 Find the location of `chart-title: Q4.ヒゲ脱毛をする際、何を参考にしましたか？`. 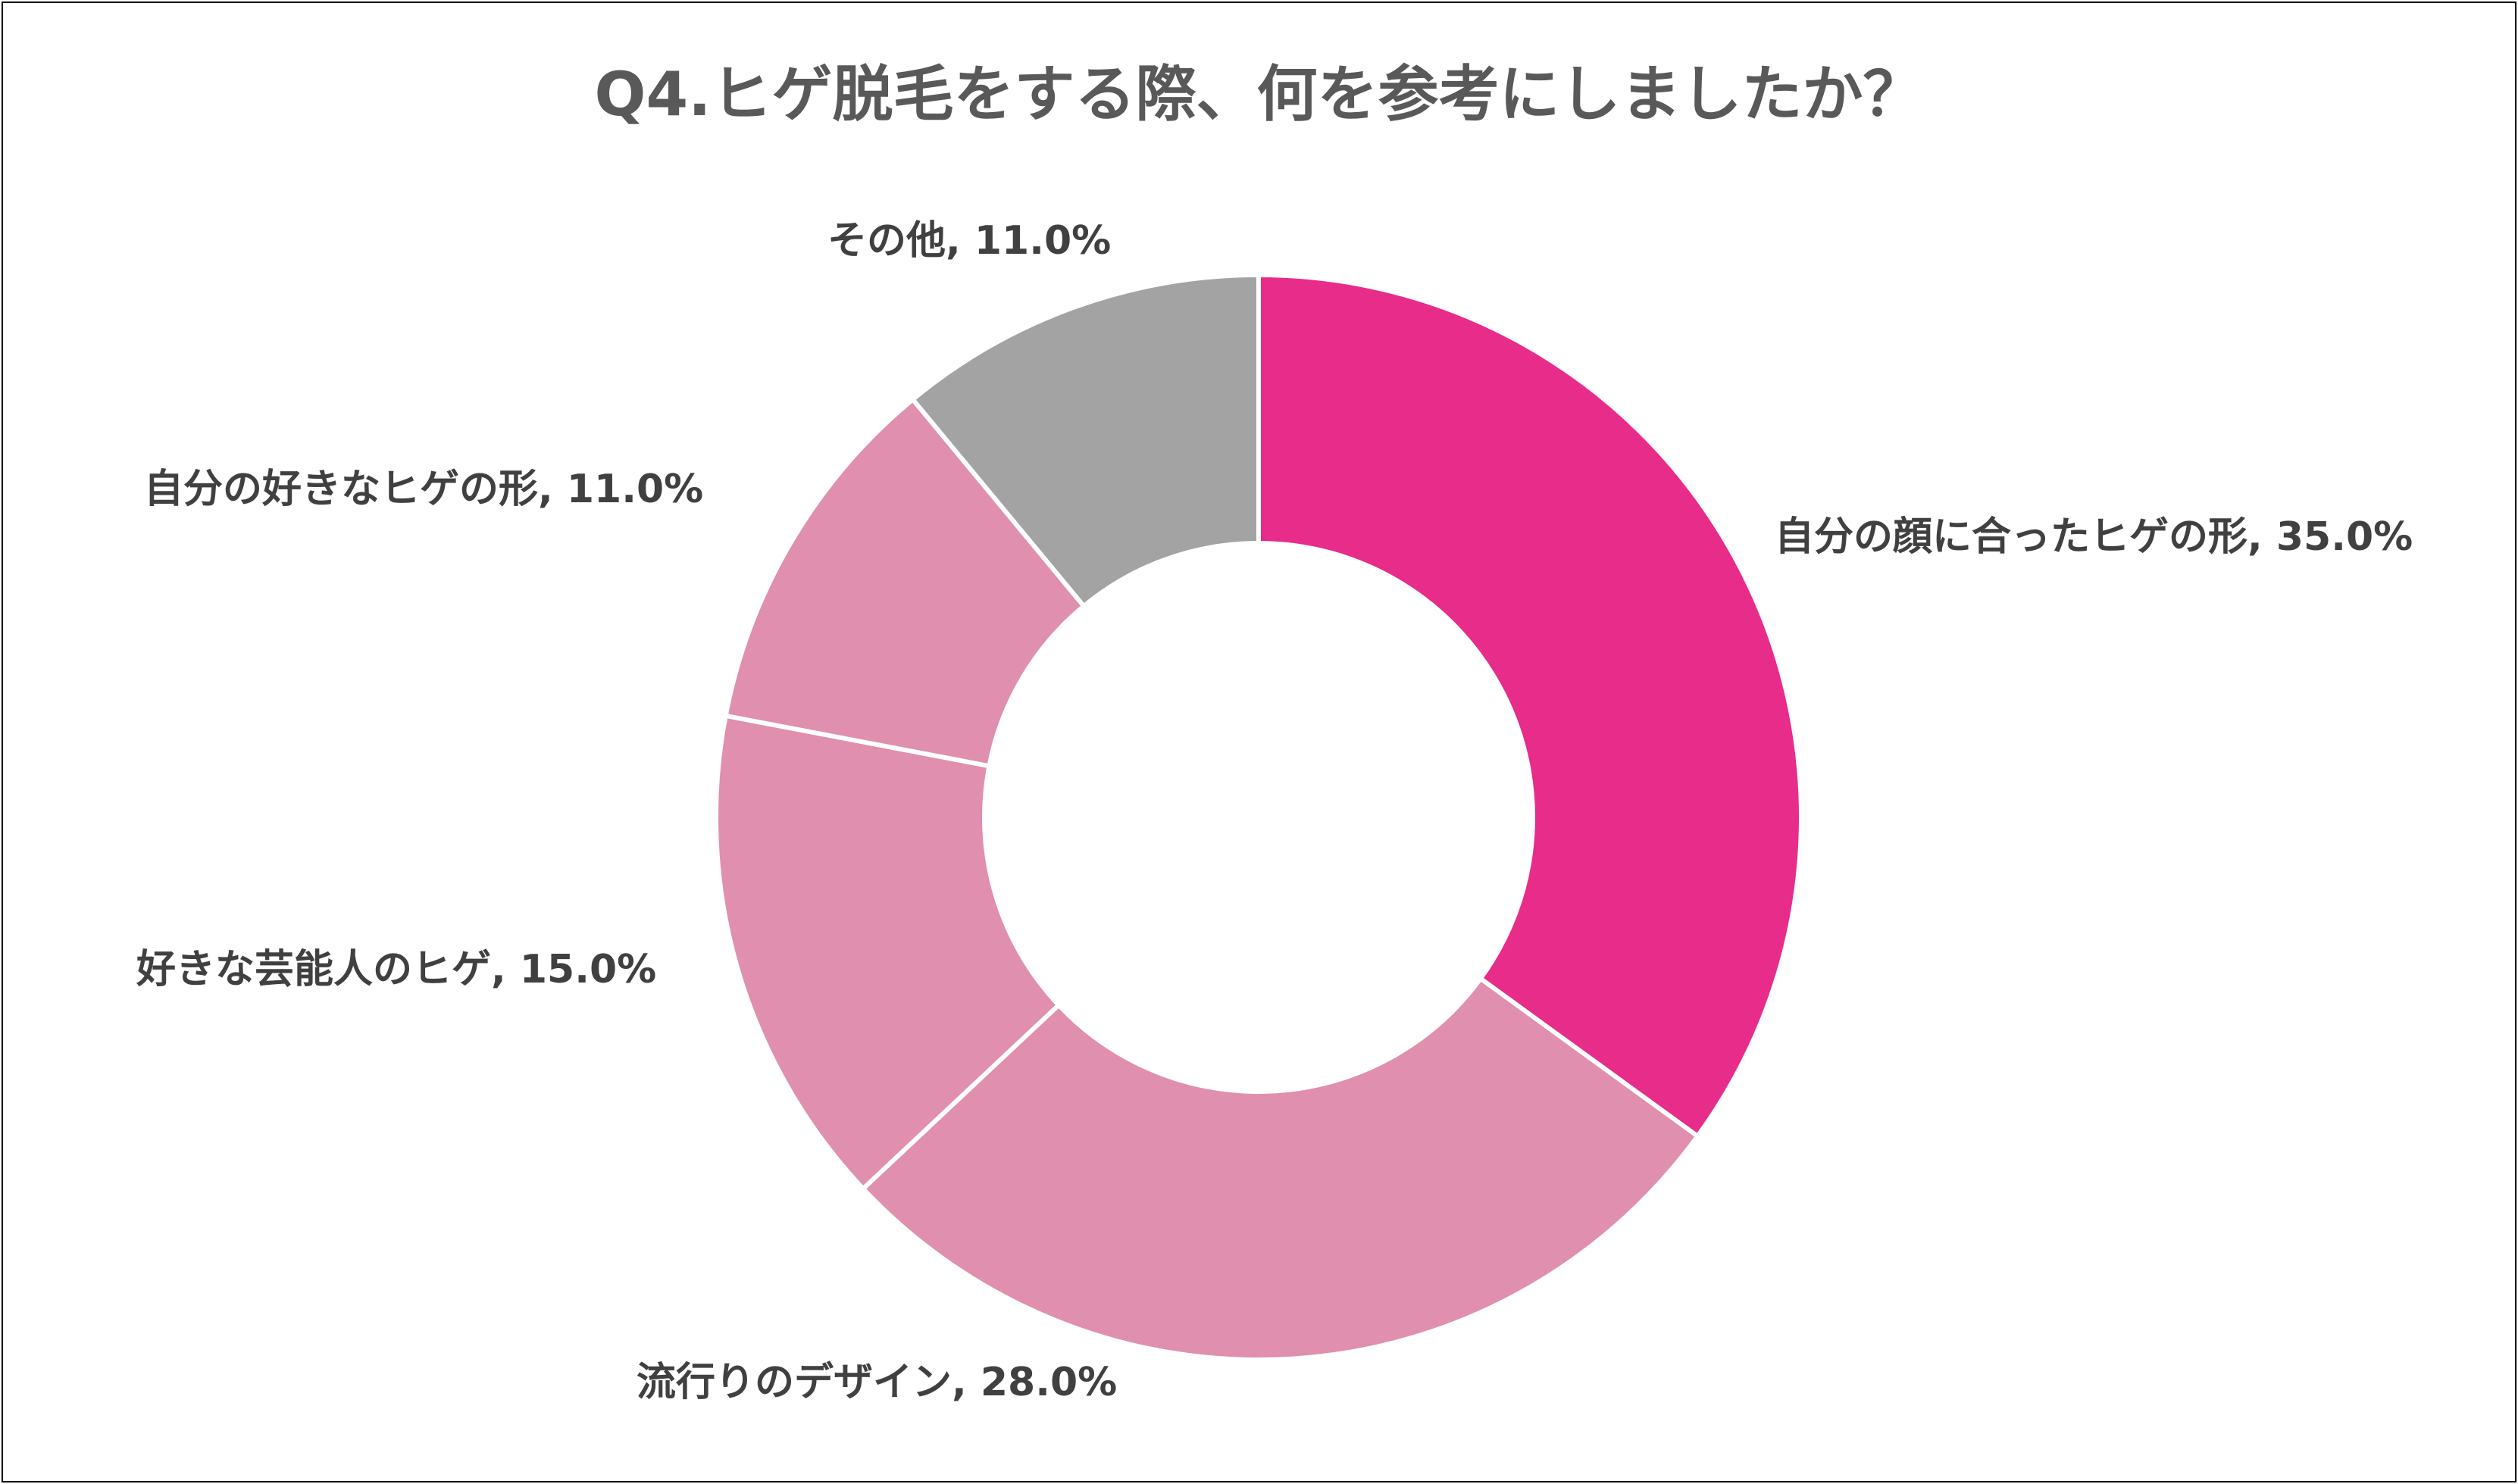

chart-title: Q4.ヒゲ脱毛をする際、何を参考にしましたか？ is located at coordinates (1259, 94).